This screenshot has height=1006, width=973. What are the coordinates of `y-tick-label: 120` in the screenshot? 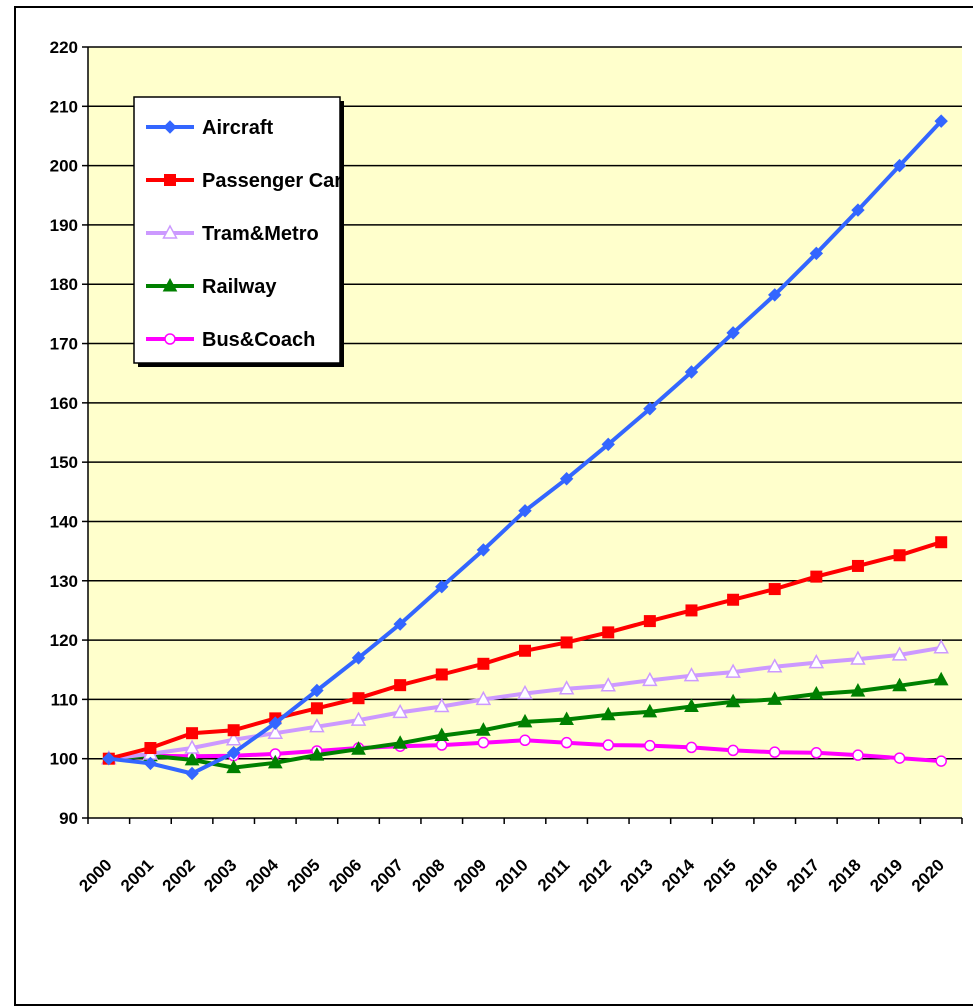 It's located at (64, 640).